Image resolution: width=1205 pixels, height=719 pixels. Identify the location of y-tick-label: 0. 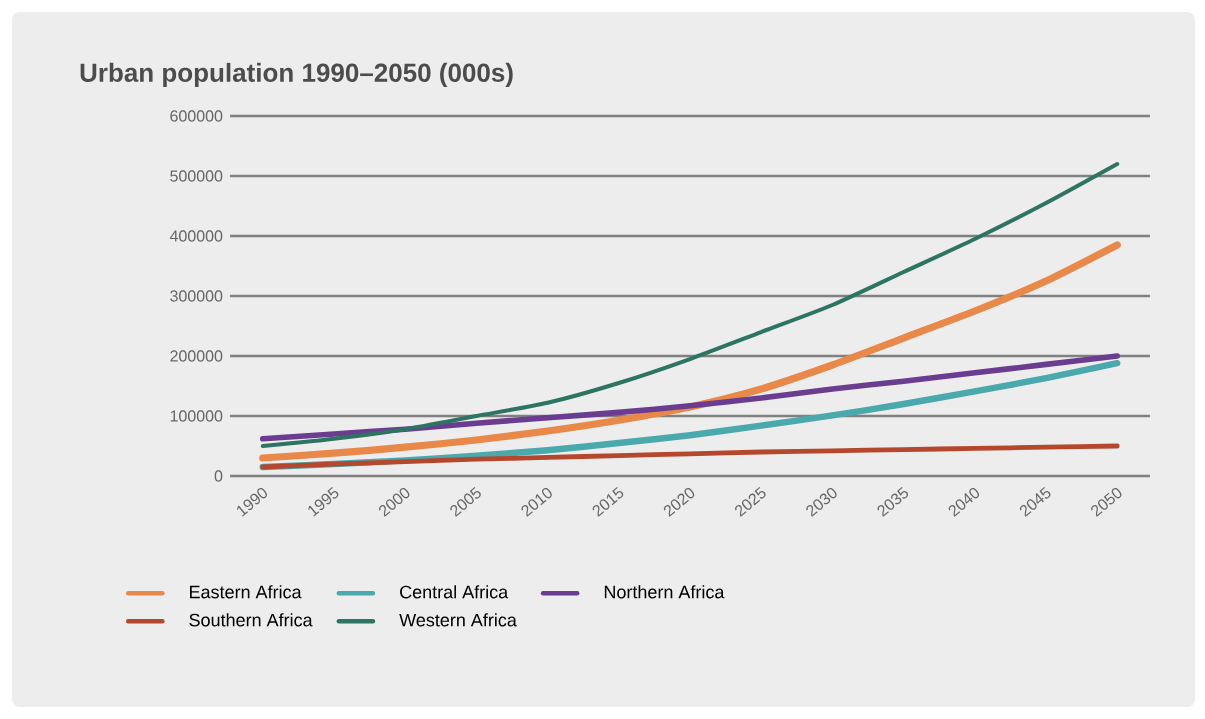
(218, 476).